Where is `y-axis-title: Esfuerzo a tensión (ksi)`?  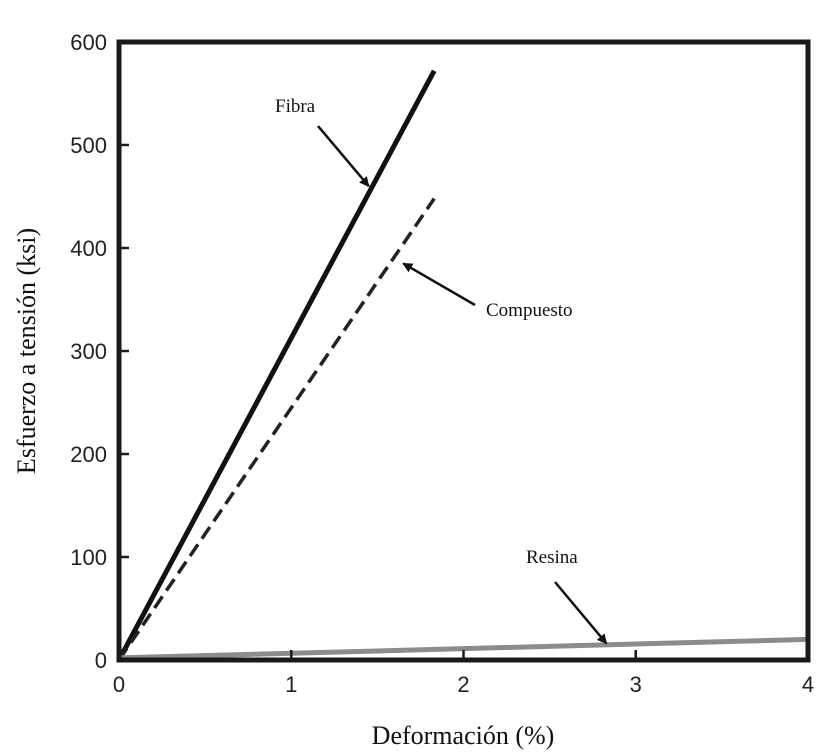
y-axis-title: Esfuerzo a tensión (ksi) is located at coordinates (26, 351).